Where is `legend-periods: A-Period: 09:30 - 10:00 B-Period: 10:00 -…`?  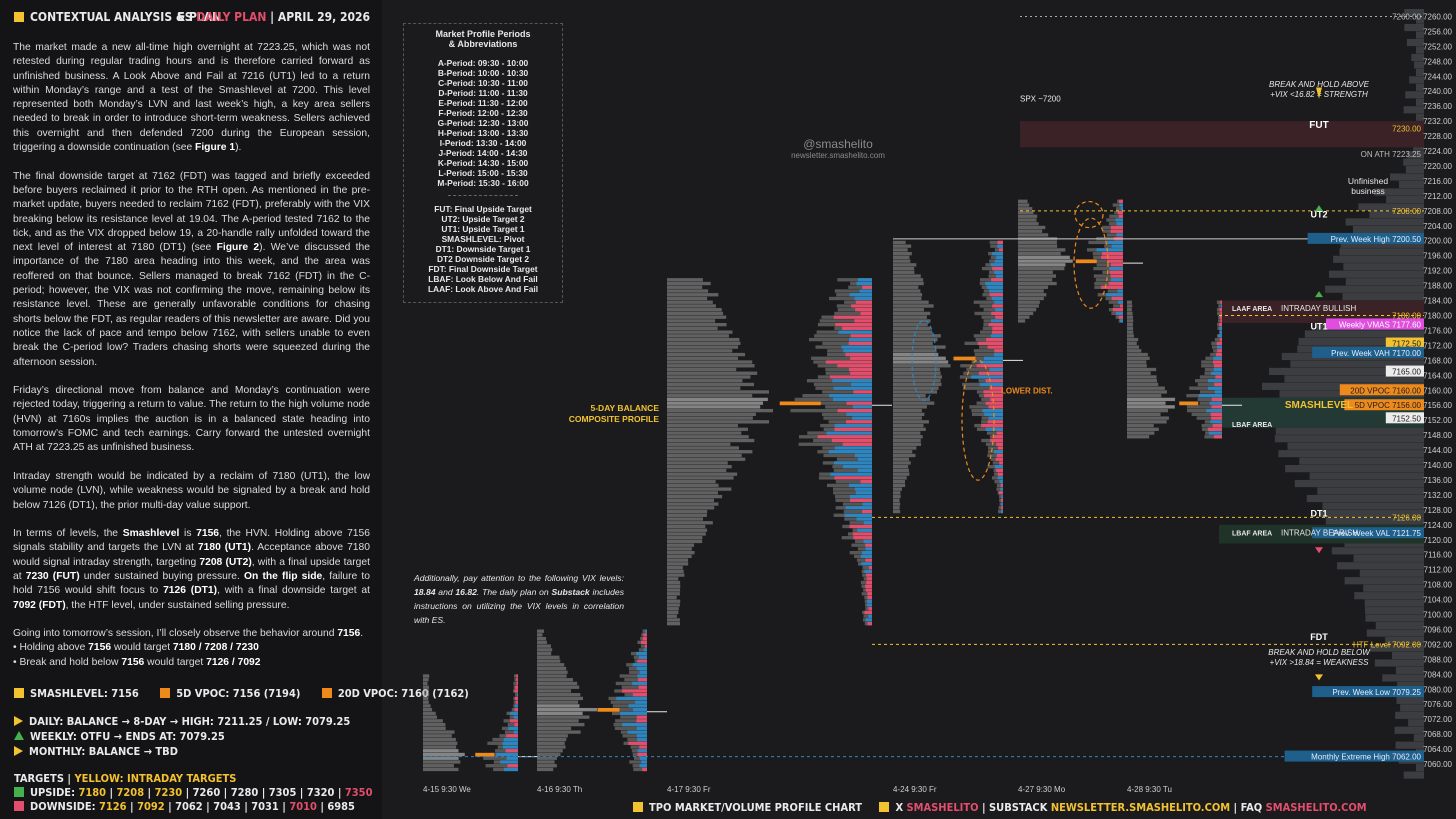 legend-periods: A-Period: 09:30 - 10:00 B-Period: 10:00 -… is located at coordinates (483, 123).